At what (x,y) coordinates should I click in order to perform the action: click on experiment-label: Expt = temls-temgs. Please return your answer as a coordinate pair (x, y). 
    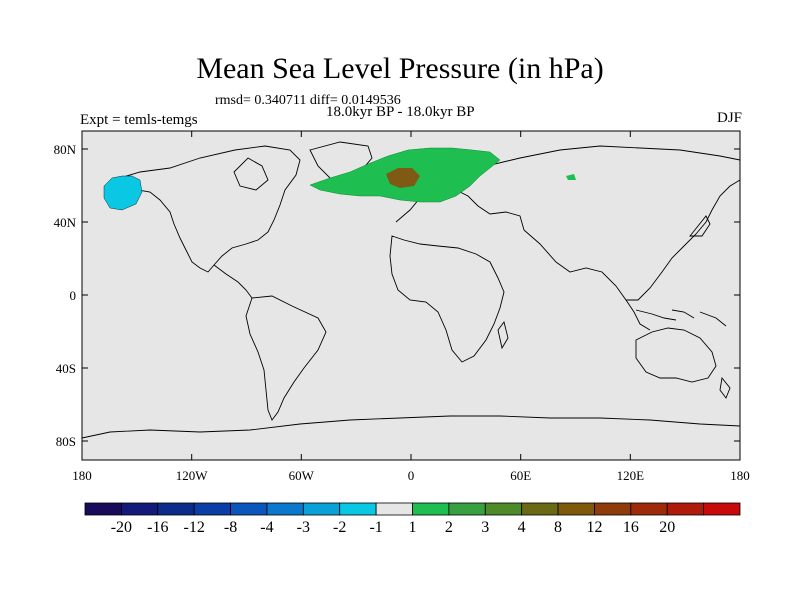
    Looking at the image, I should click on (139, 120).